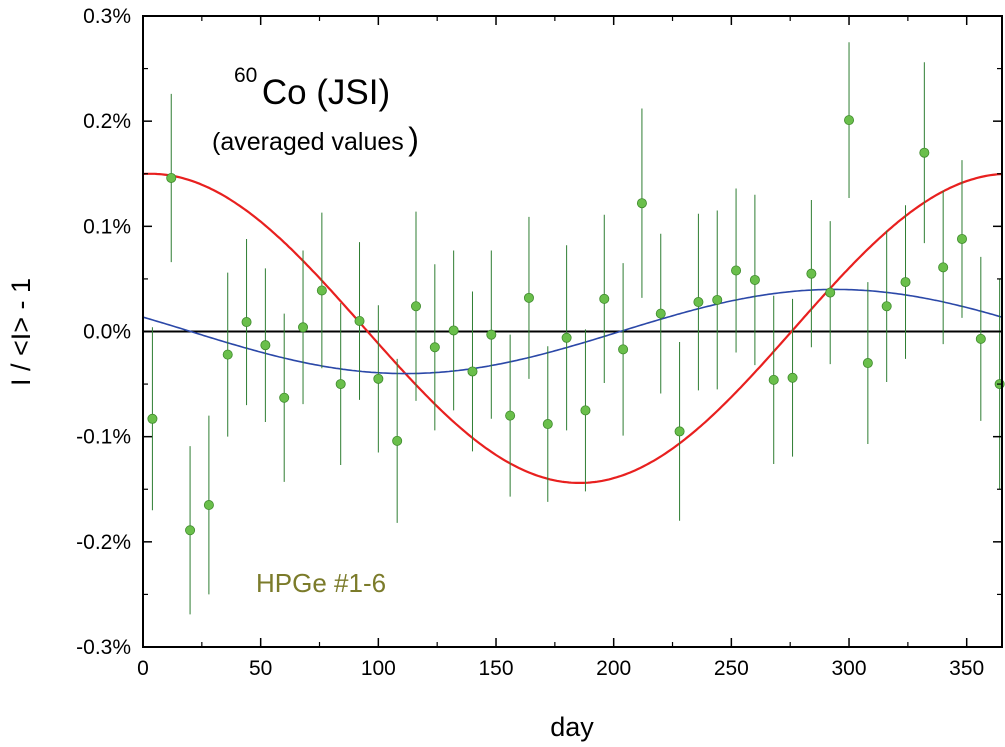  I want to click on subtitle-paren: ), so click(413, 139).